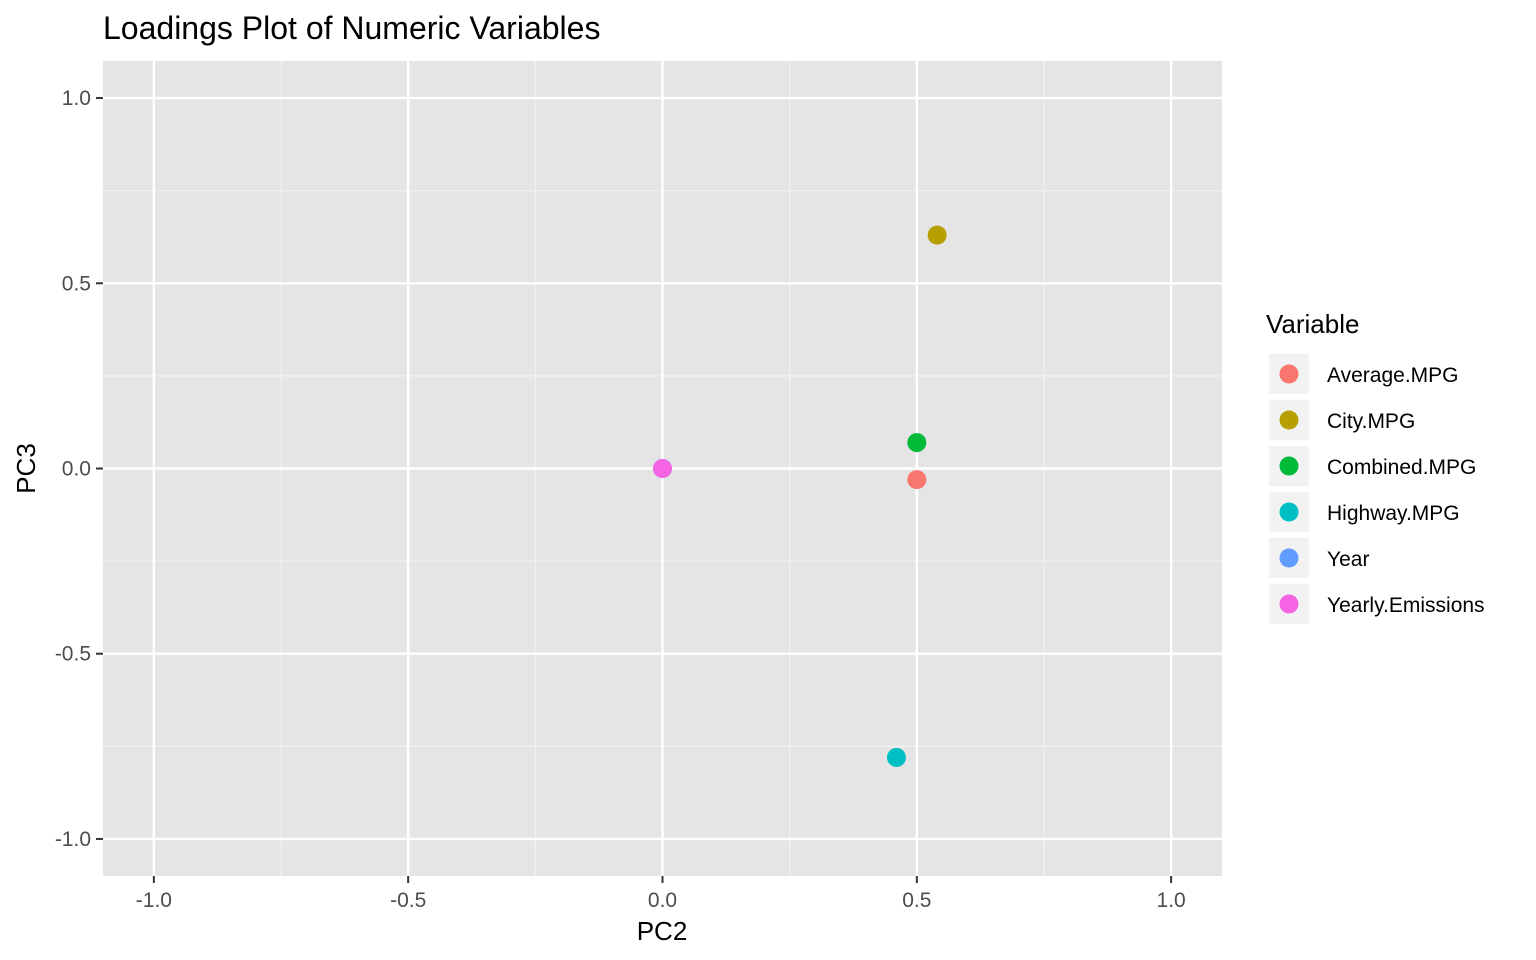  What do you see at coordinates (1406, 605) in the screenshot?
I see `legend-label: Yearly.Emissions` at bounding box center [1406, 605].